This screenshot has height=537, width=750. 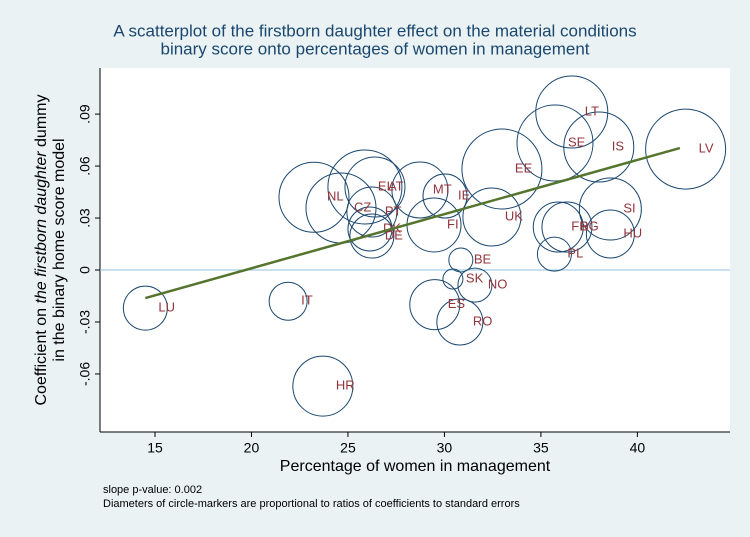 I want to click on point-label: IE, so click(x=464, y=194).